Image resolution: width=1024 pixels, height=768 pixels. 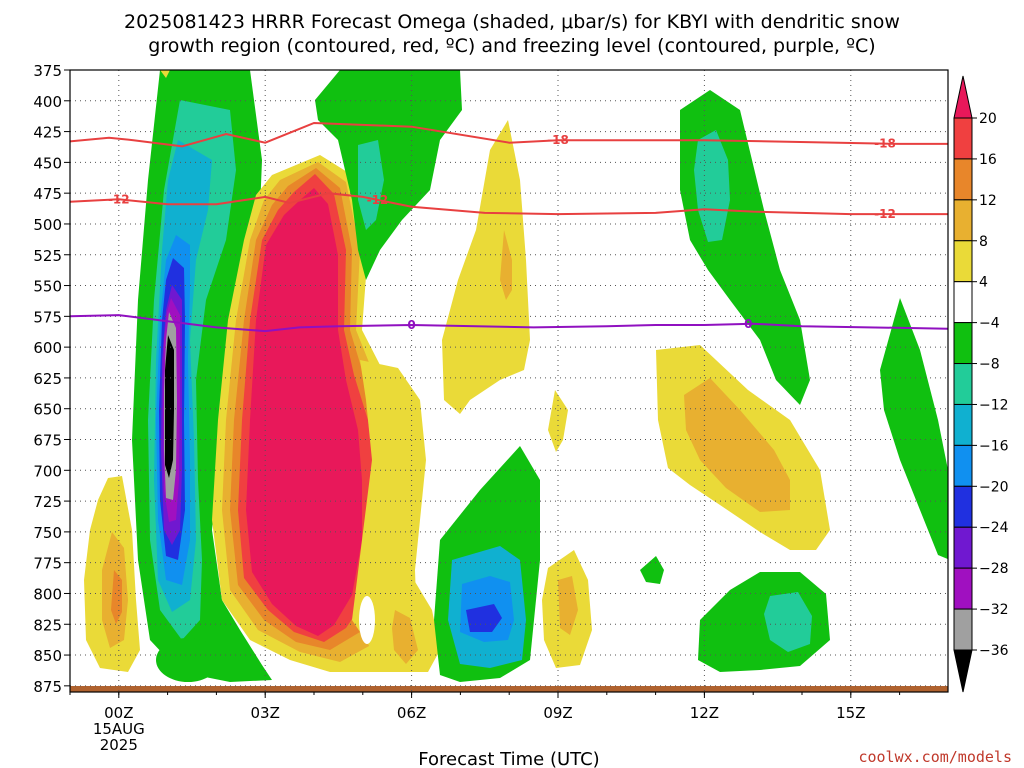 I want to click on x-tick-label: 12Z, so click(x=704, y=713).